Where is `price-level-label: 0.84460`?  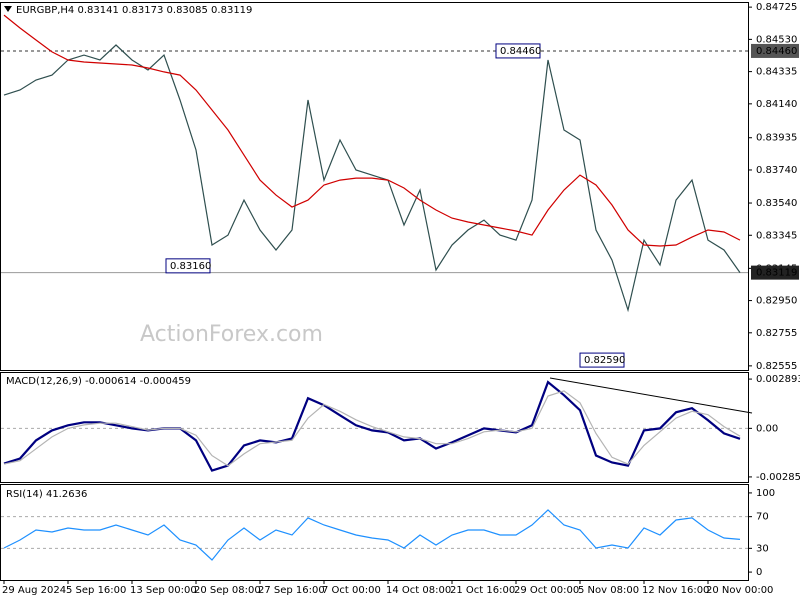 price-level-label: 0.84460 is located at coordinates (776, 51).